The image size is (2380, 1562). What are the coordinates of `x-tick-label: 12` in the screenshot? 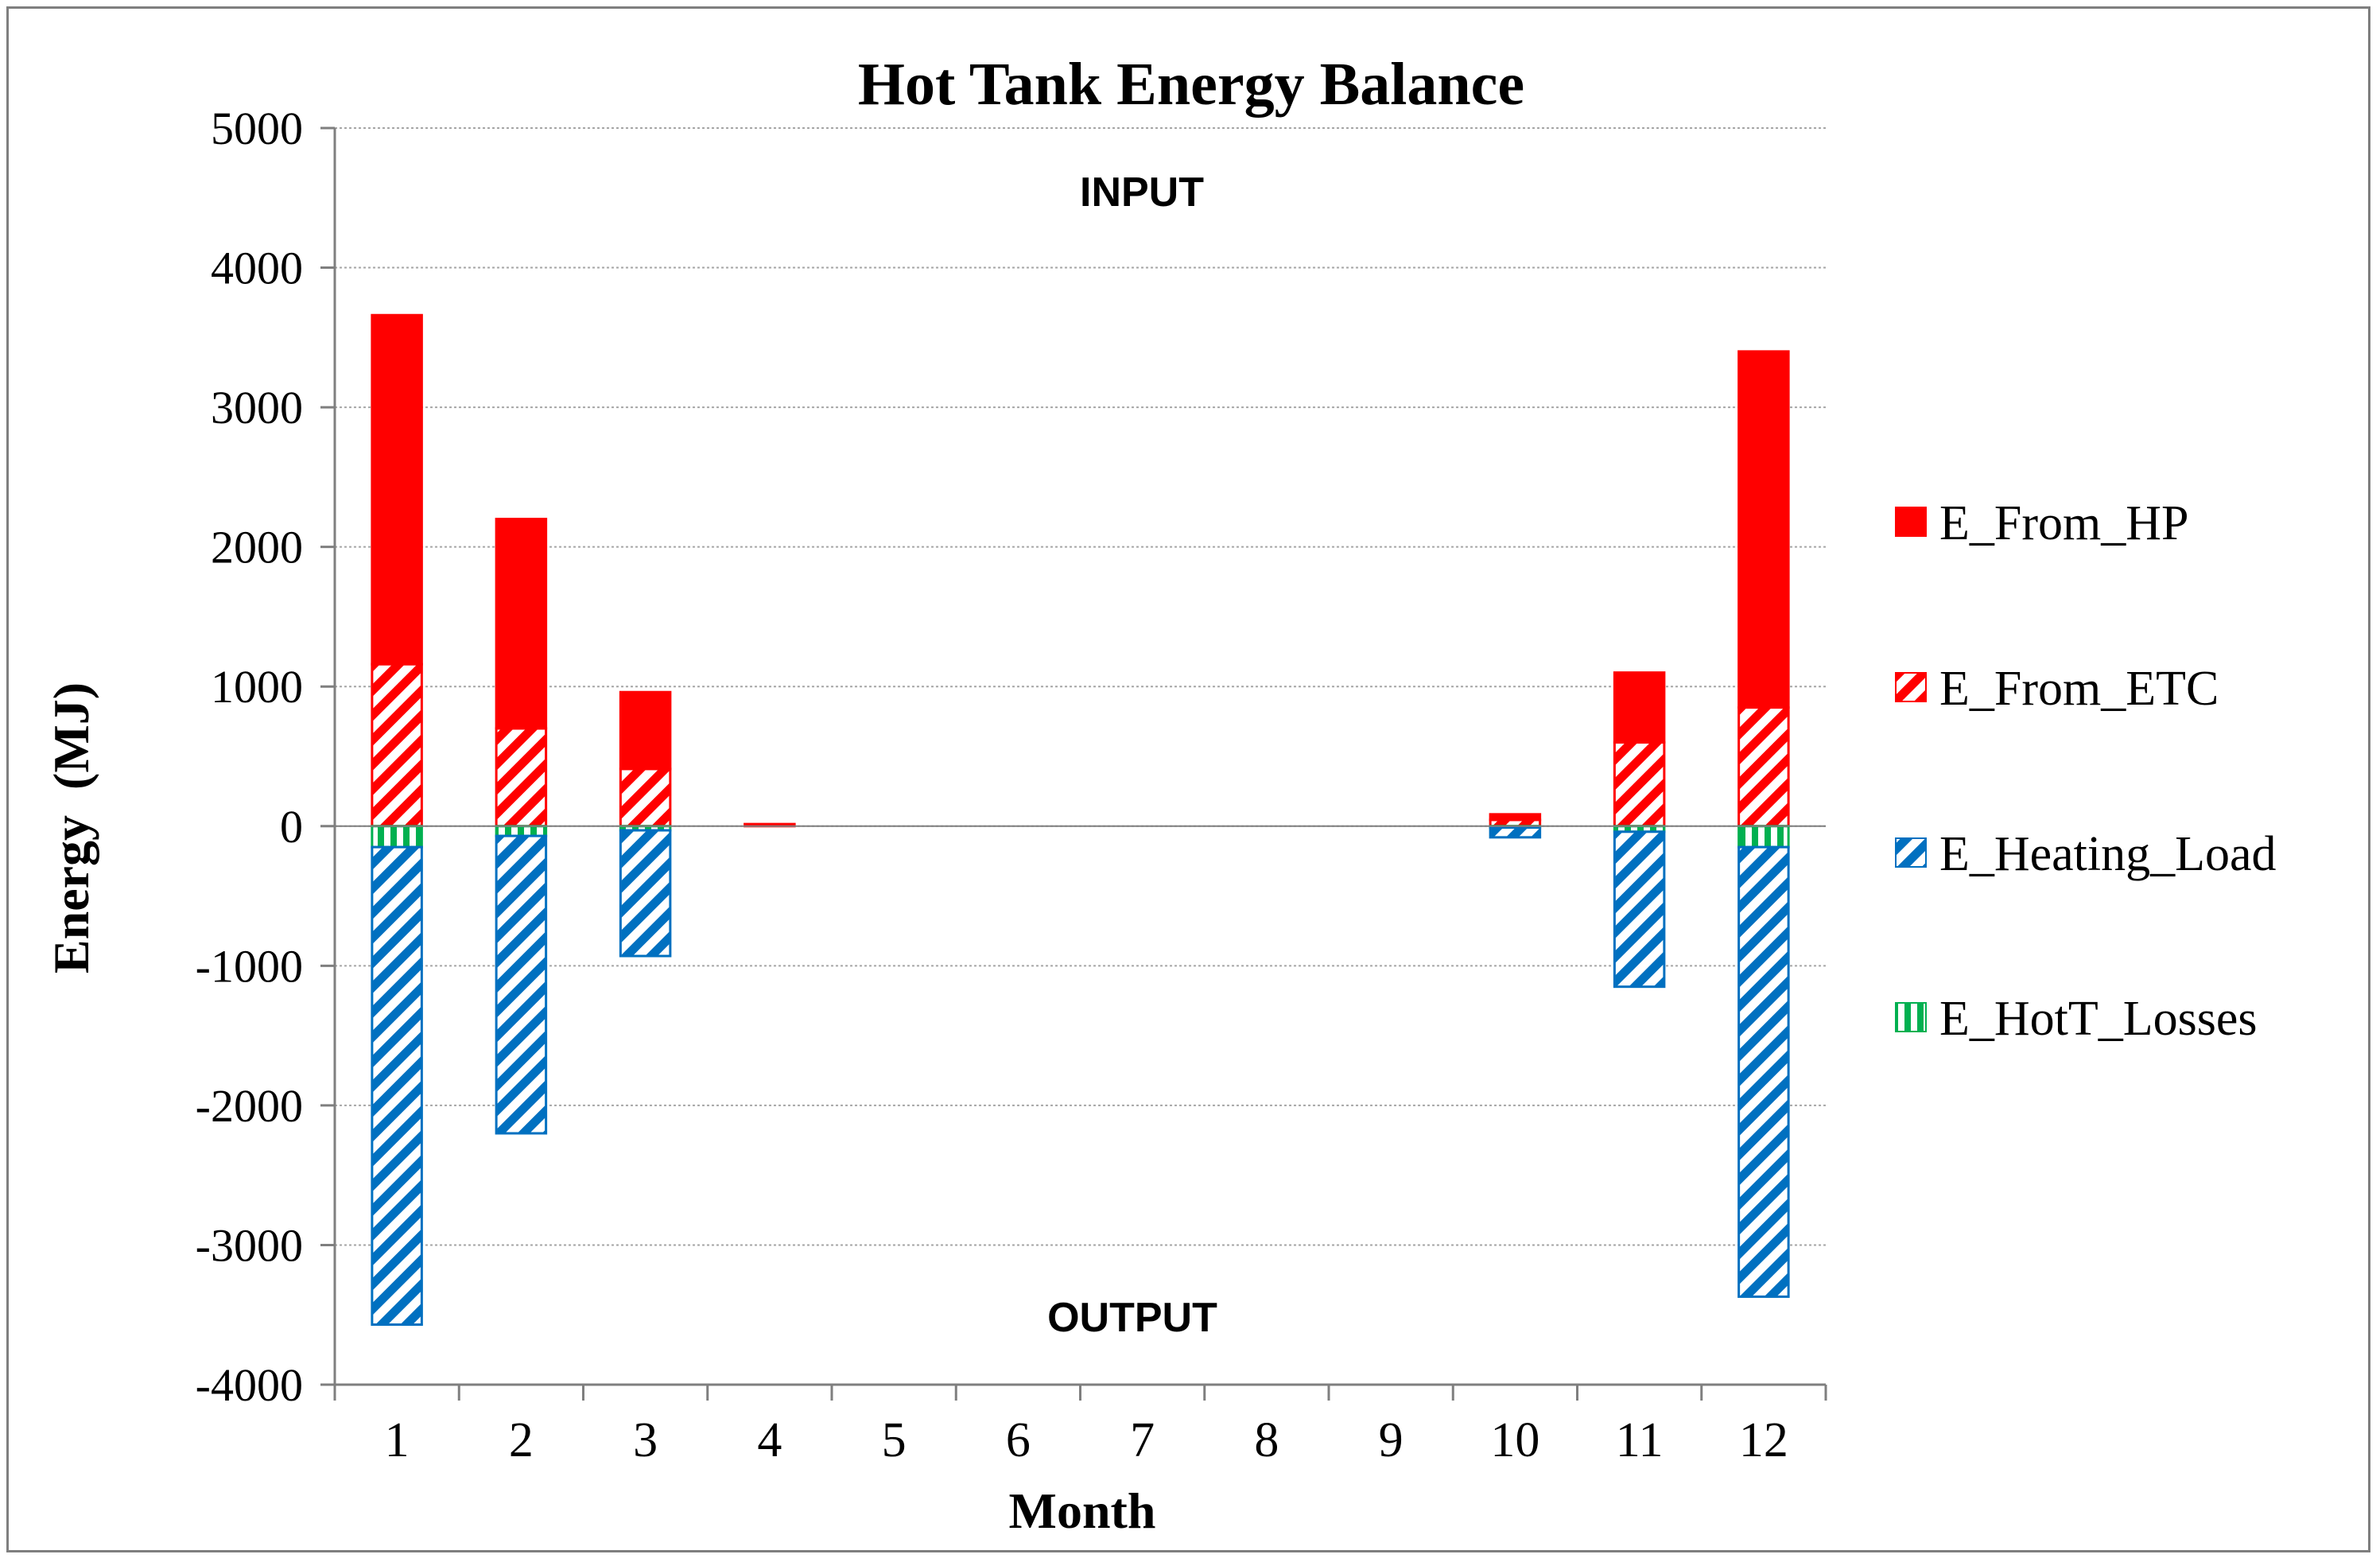 It's located at (1763, 1440).